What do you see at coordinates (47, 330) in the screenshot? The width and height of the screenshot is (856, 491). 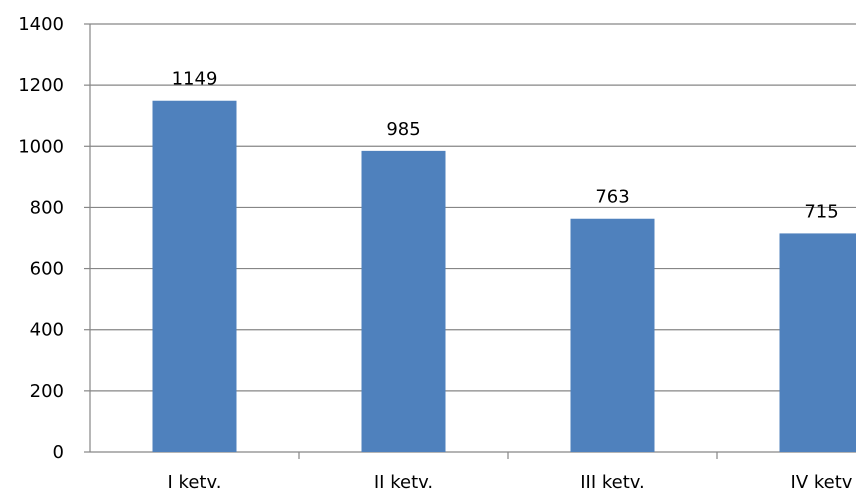 I see `y-tick-label: 400` at bounding box center [47, 330].